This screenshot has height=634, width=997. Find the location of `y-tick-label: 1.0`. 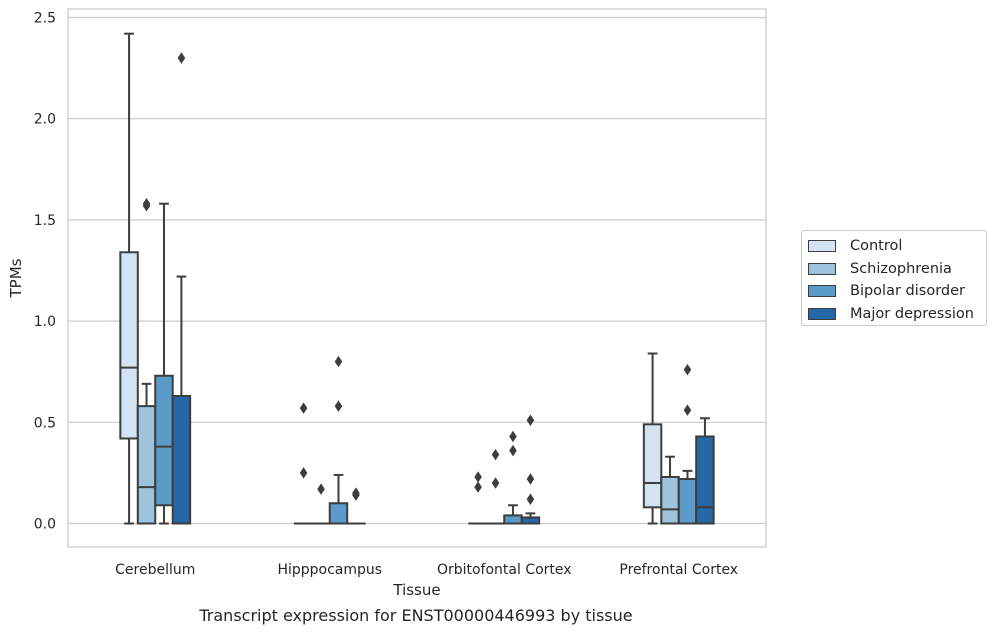

y-tick-label: 1.0 is located at coordinates (45, 322).